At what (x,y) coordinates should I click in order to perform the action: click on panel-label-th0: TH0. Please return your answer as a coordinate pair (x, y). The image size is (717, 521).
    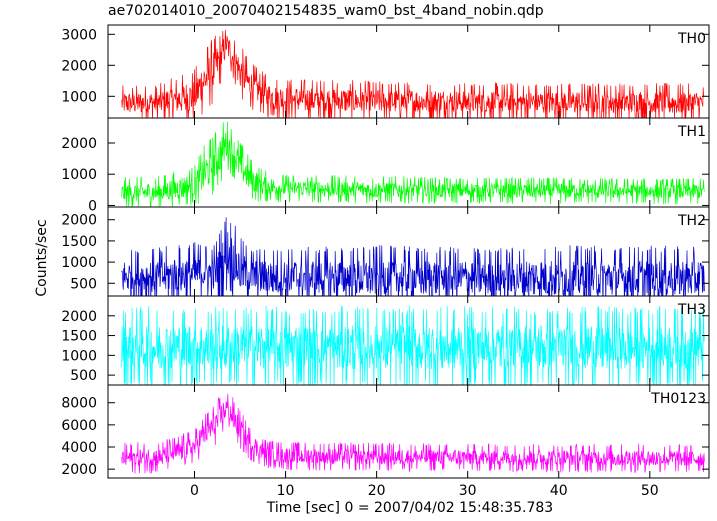
    Looking at the image, I should click on (691, 39).